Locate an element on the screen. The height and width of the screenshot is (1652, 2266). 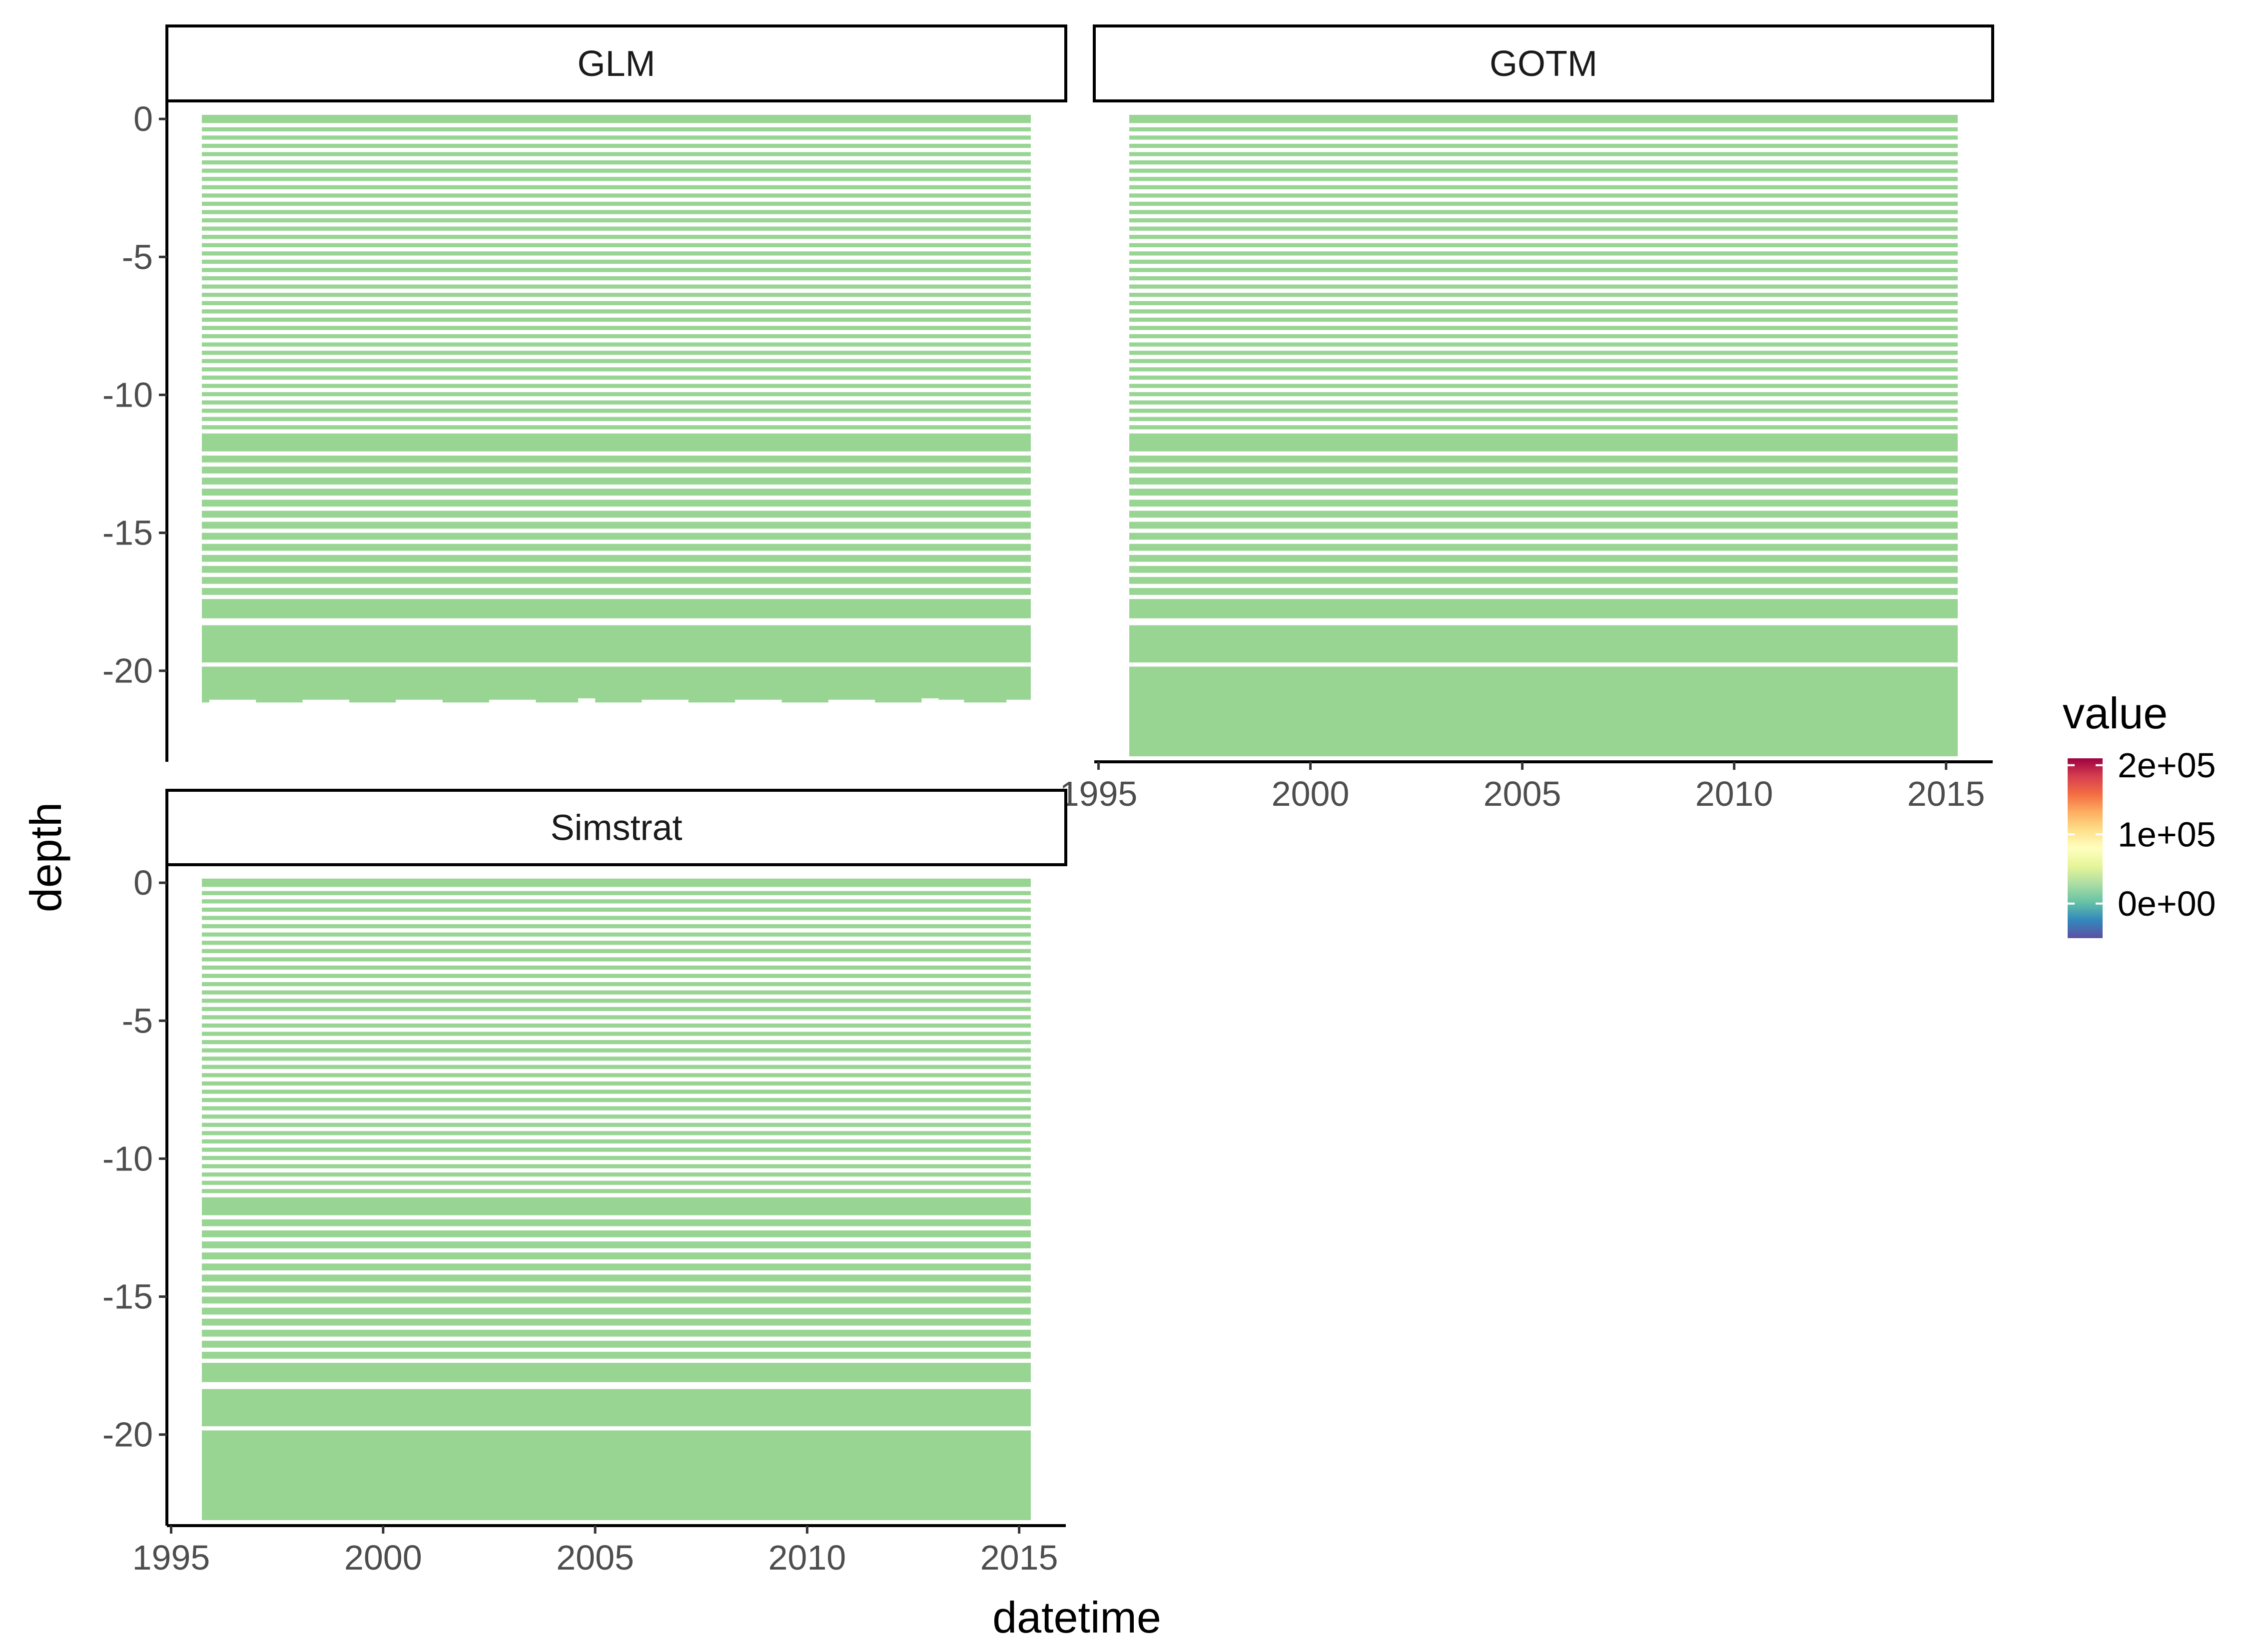
strip-label-simstrat: Simstrat is located at coordinates (616, 828).